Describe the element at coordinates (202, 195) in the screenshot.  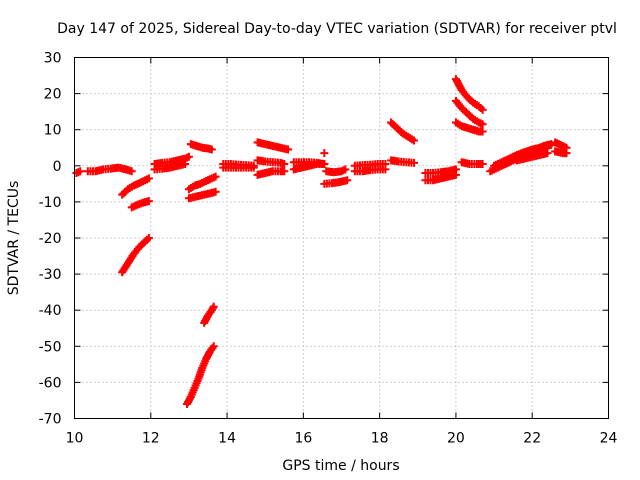
I see `series-s10` at that location.